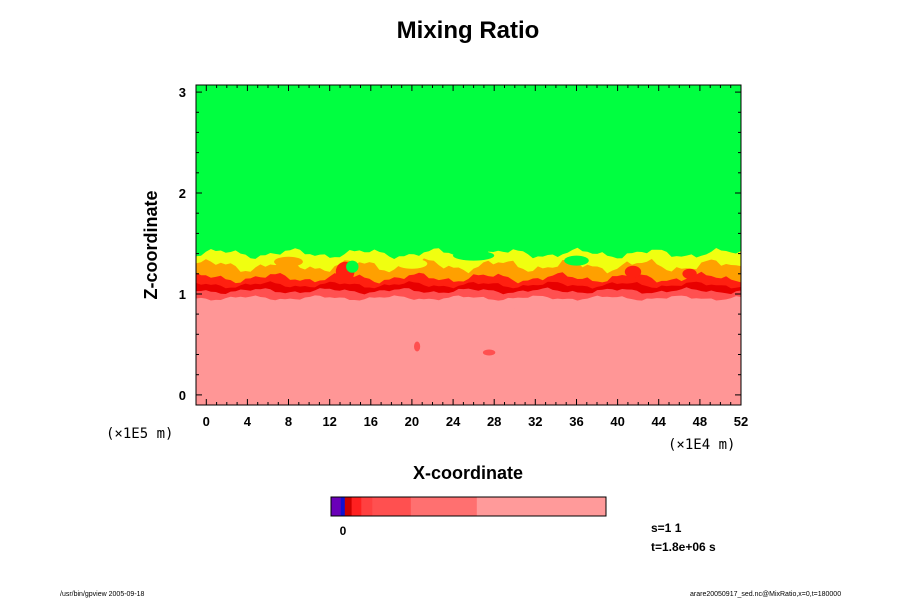 The width and height of the screenshot is (900, 600). I want to click on s-annotation: s=1 1, so click(666, 528).